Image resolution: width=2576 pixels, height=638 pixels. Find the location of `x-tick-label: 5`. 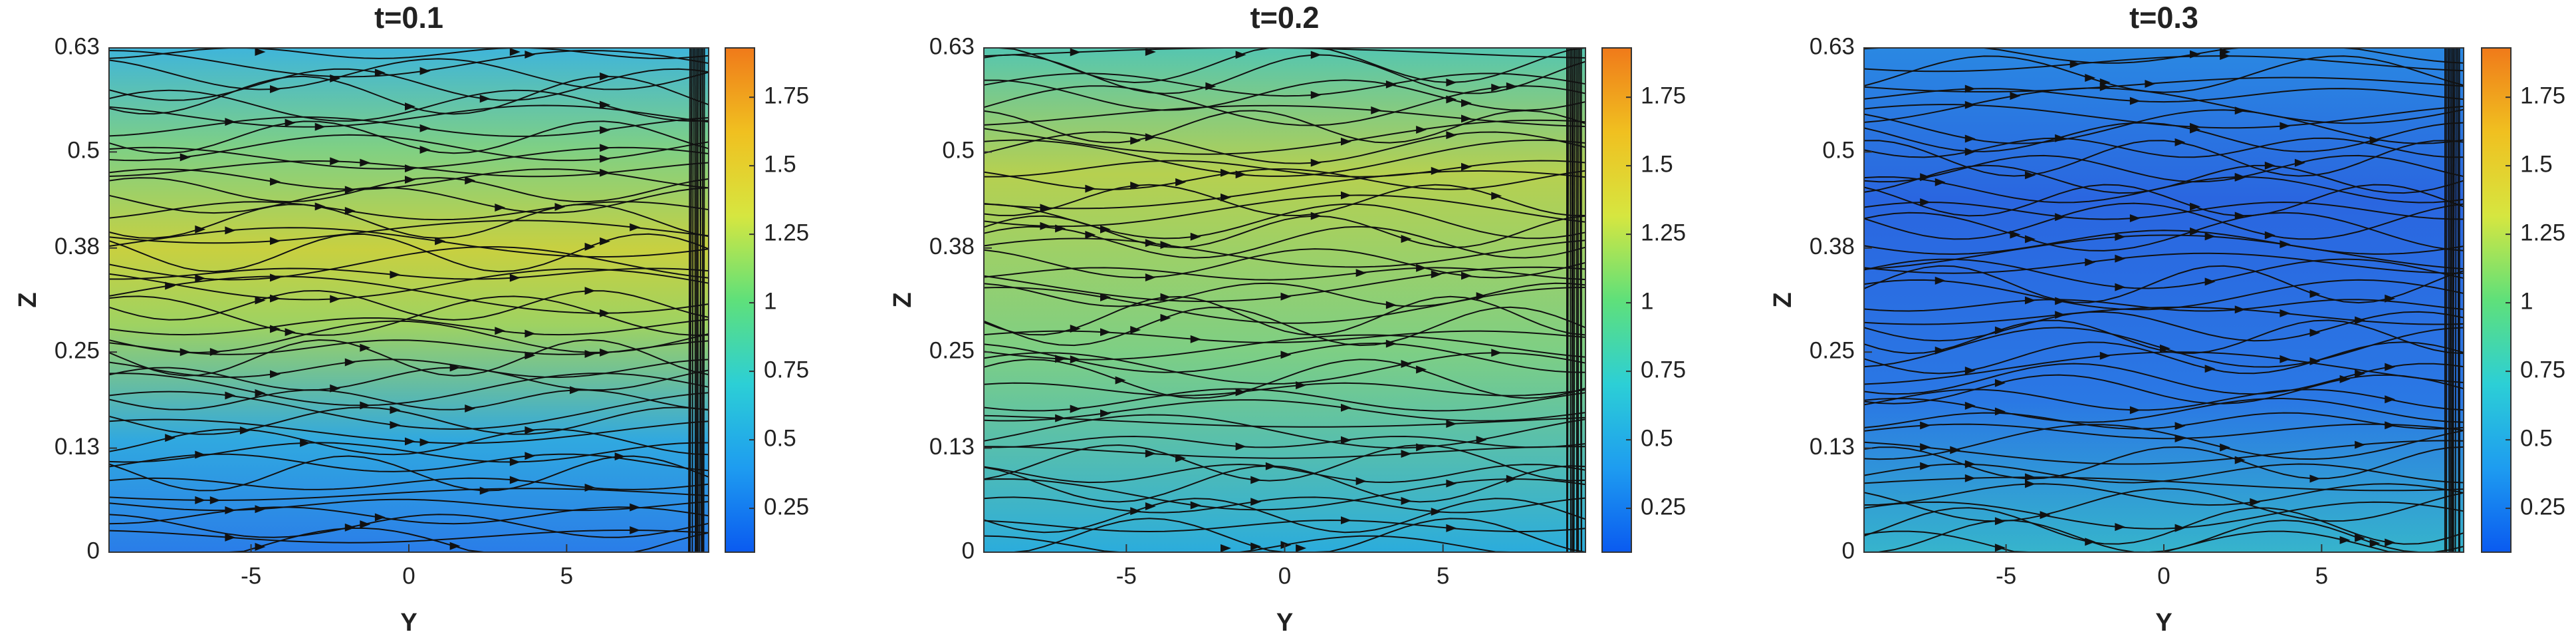

x-tick-label: 5 is located at coordinates (566, 576).